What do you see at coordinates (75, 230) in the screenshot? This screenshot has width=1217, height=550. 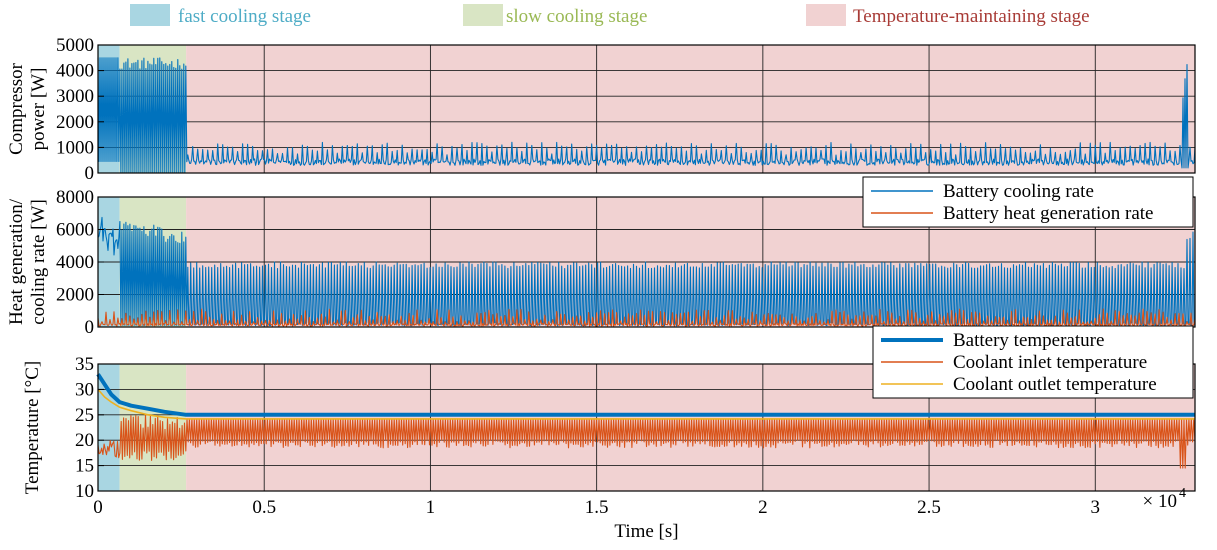 I see `y-tick-label: 6000` at bounding box center [75, 230].